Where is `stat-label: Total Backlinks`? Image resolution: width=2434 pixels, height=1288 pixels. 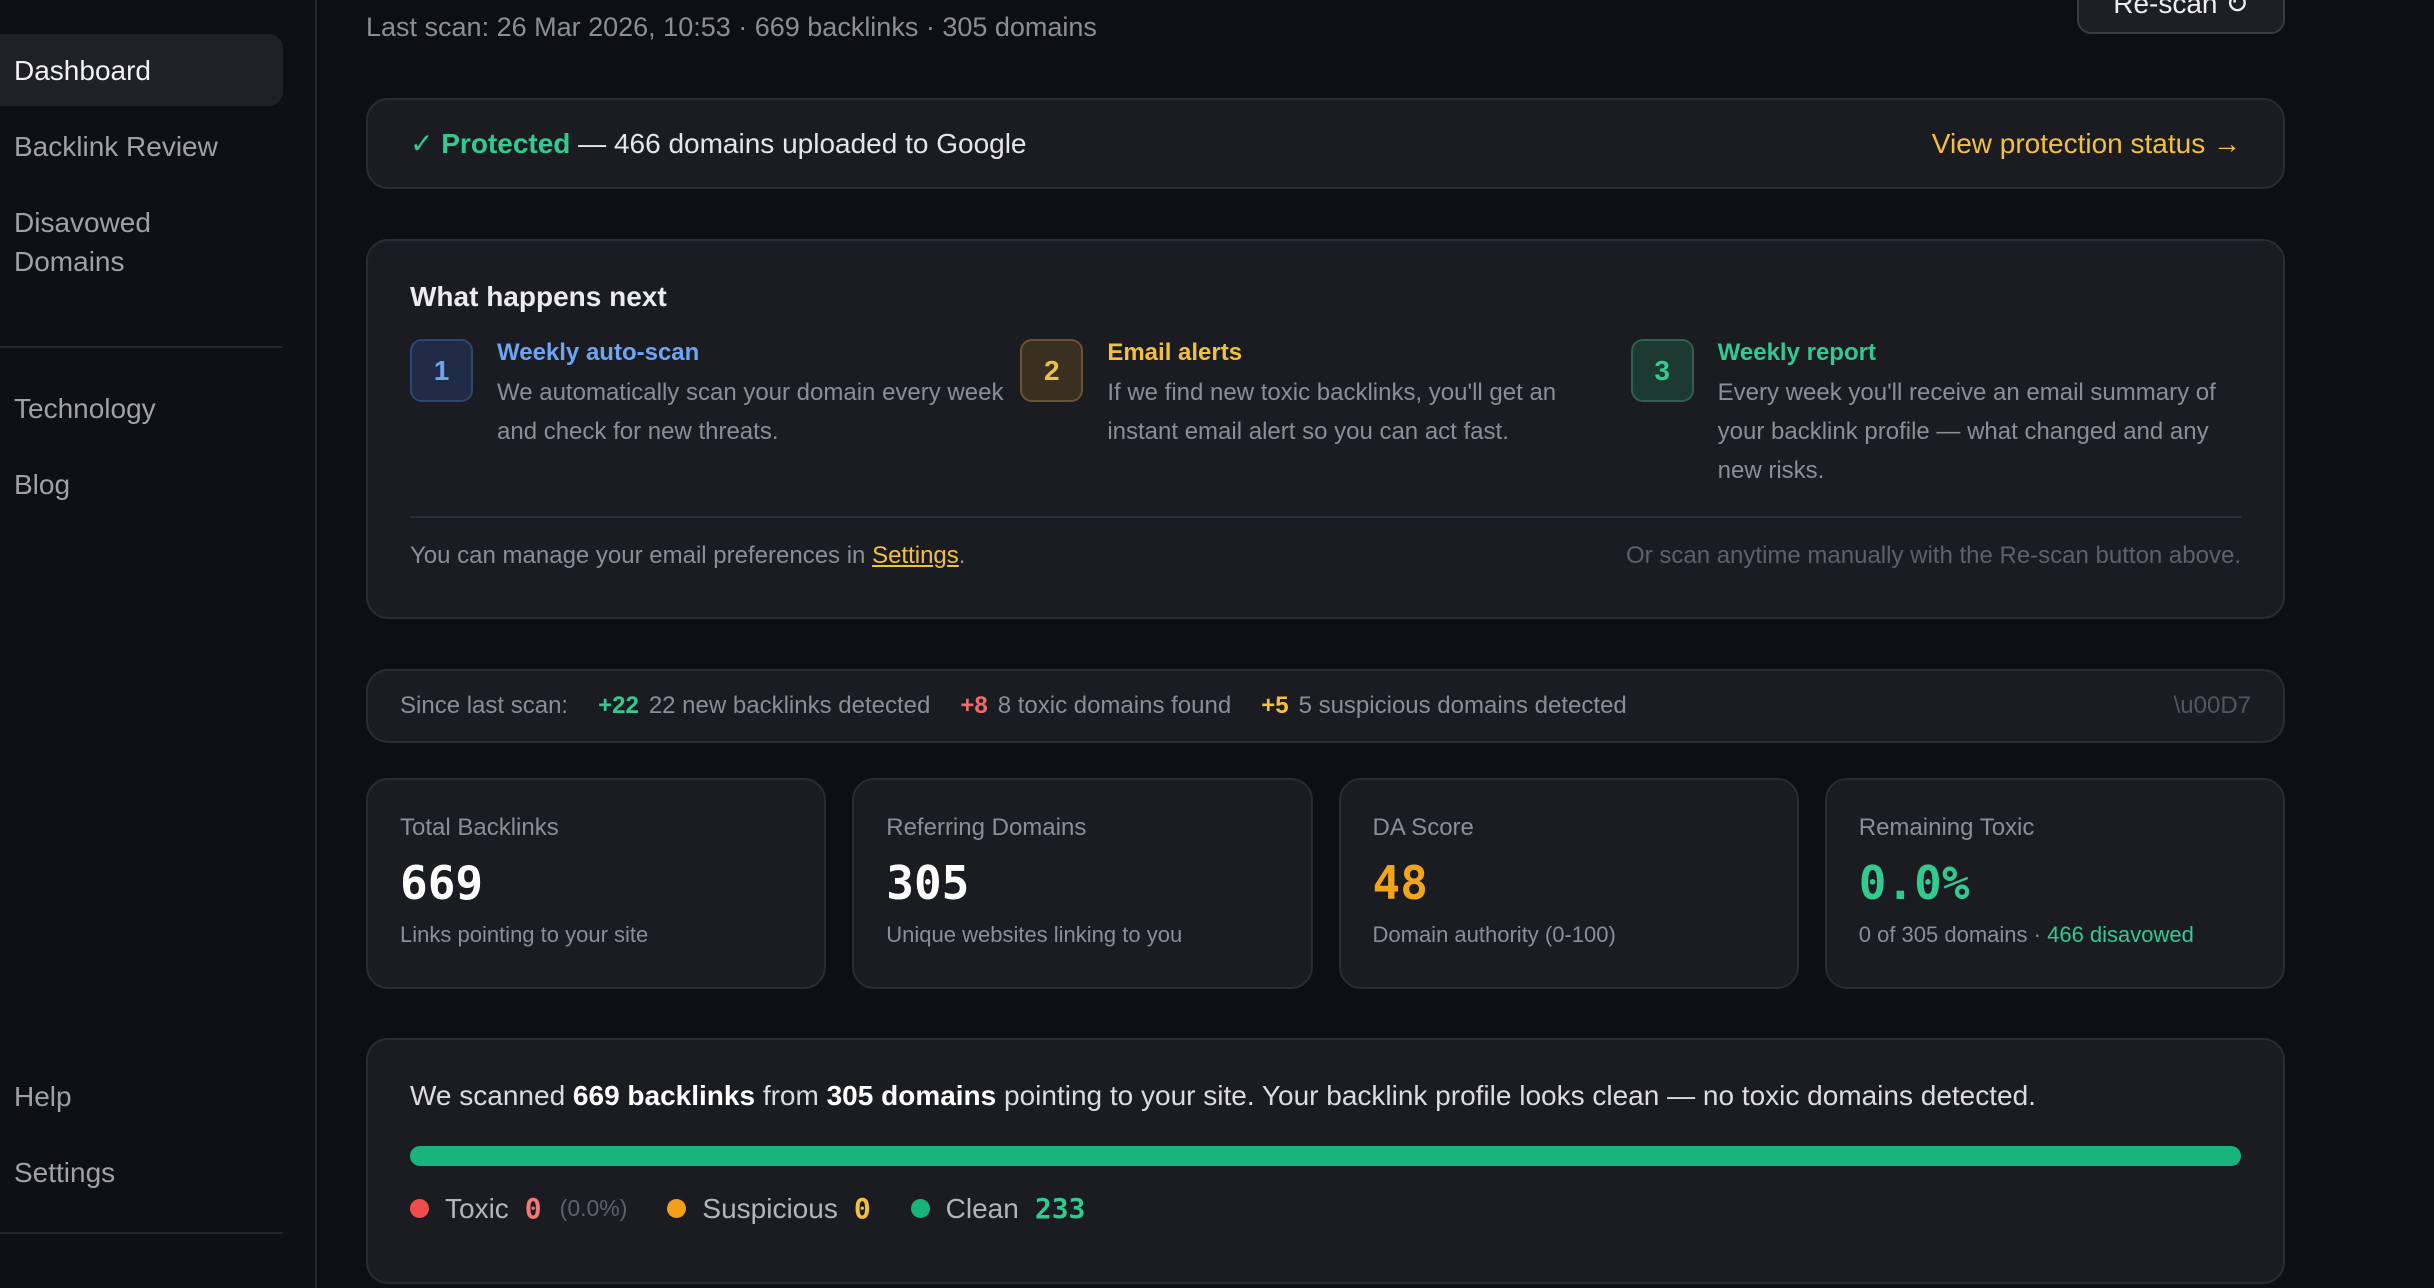 stat-label: Total Backlinks is located at coordinates (479, 827).